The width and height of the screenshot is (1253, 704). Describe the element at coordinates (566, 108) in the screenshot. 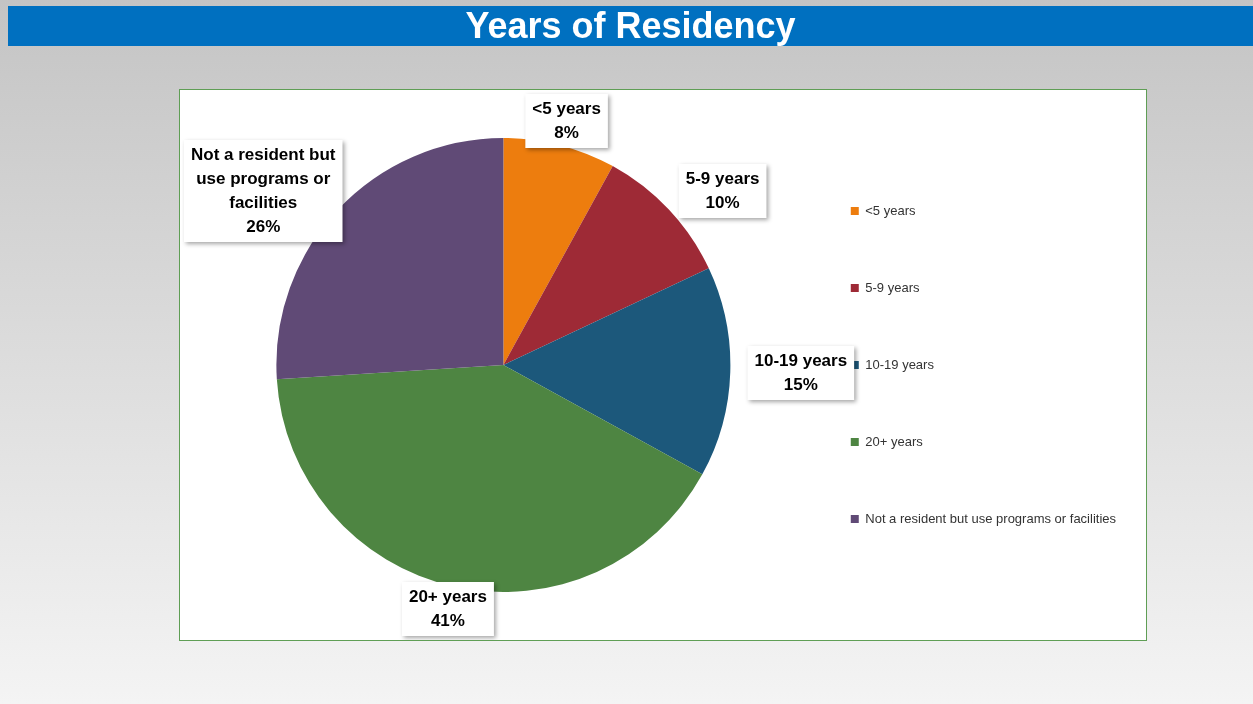

I see `slice-label: <5 years` at that location.